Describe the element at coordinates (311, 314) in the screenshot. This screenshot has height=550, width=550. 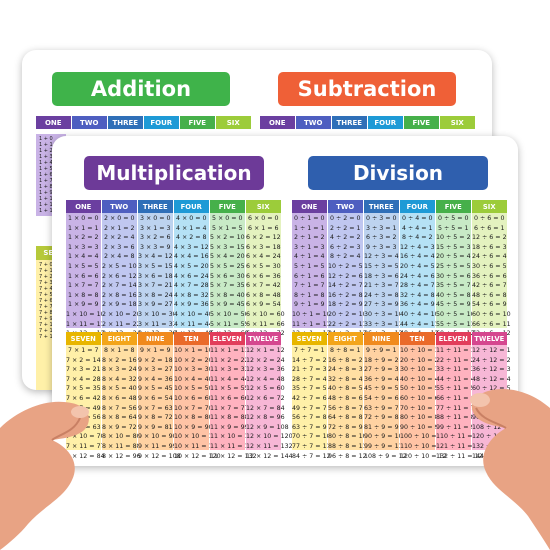
I see `fact-row: 10 ÷ 1 = 10` at that location.